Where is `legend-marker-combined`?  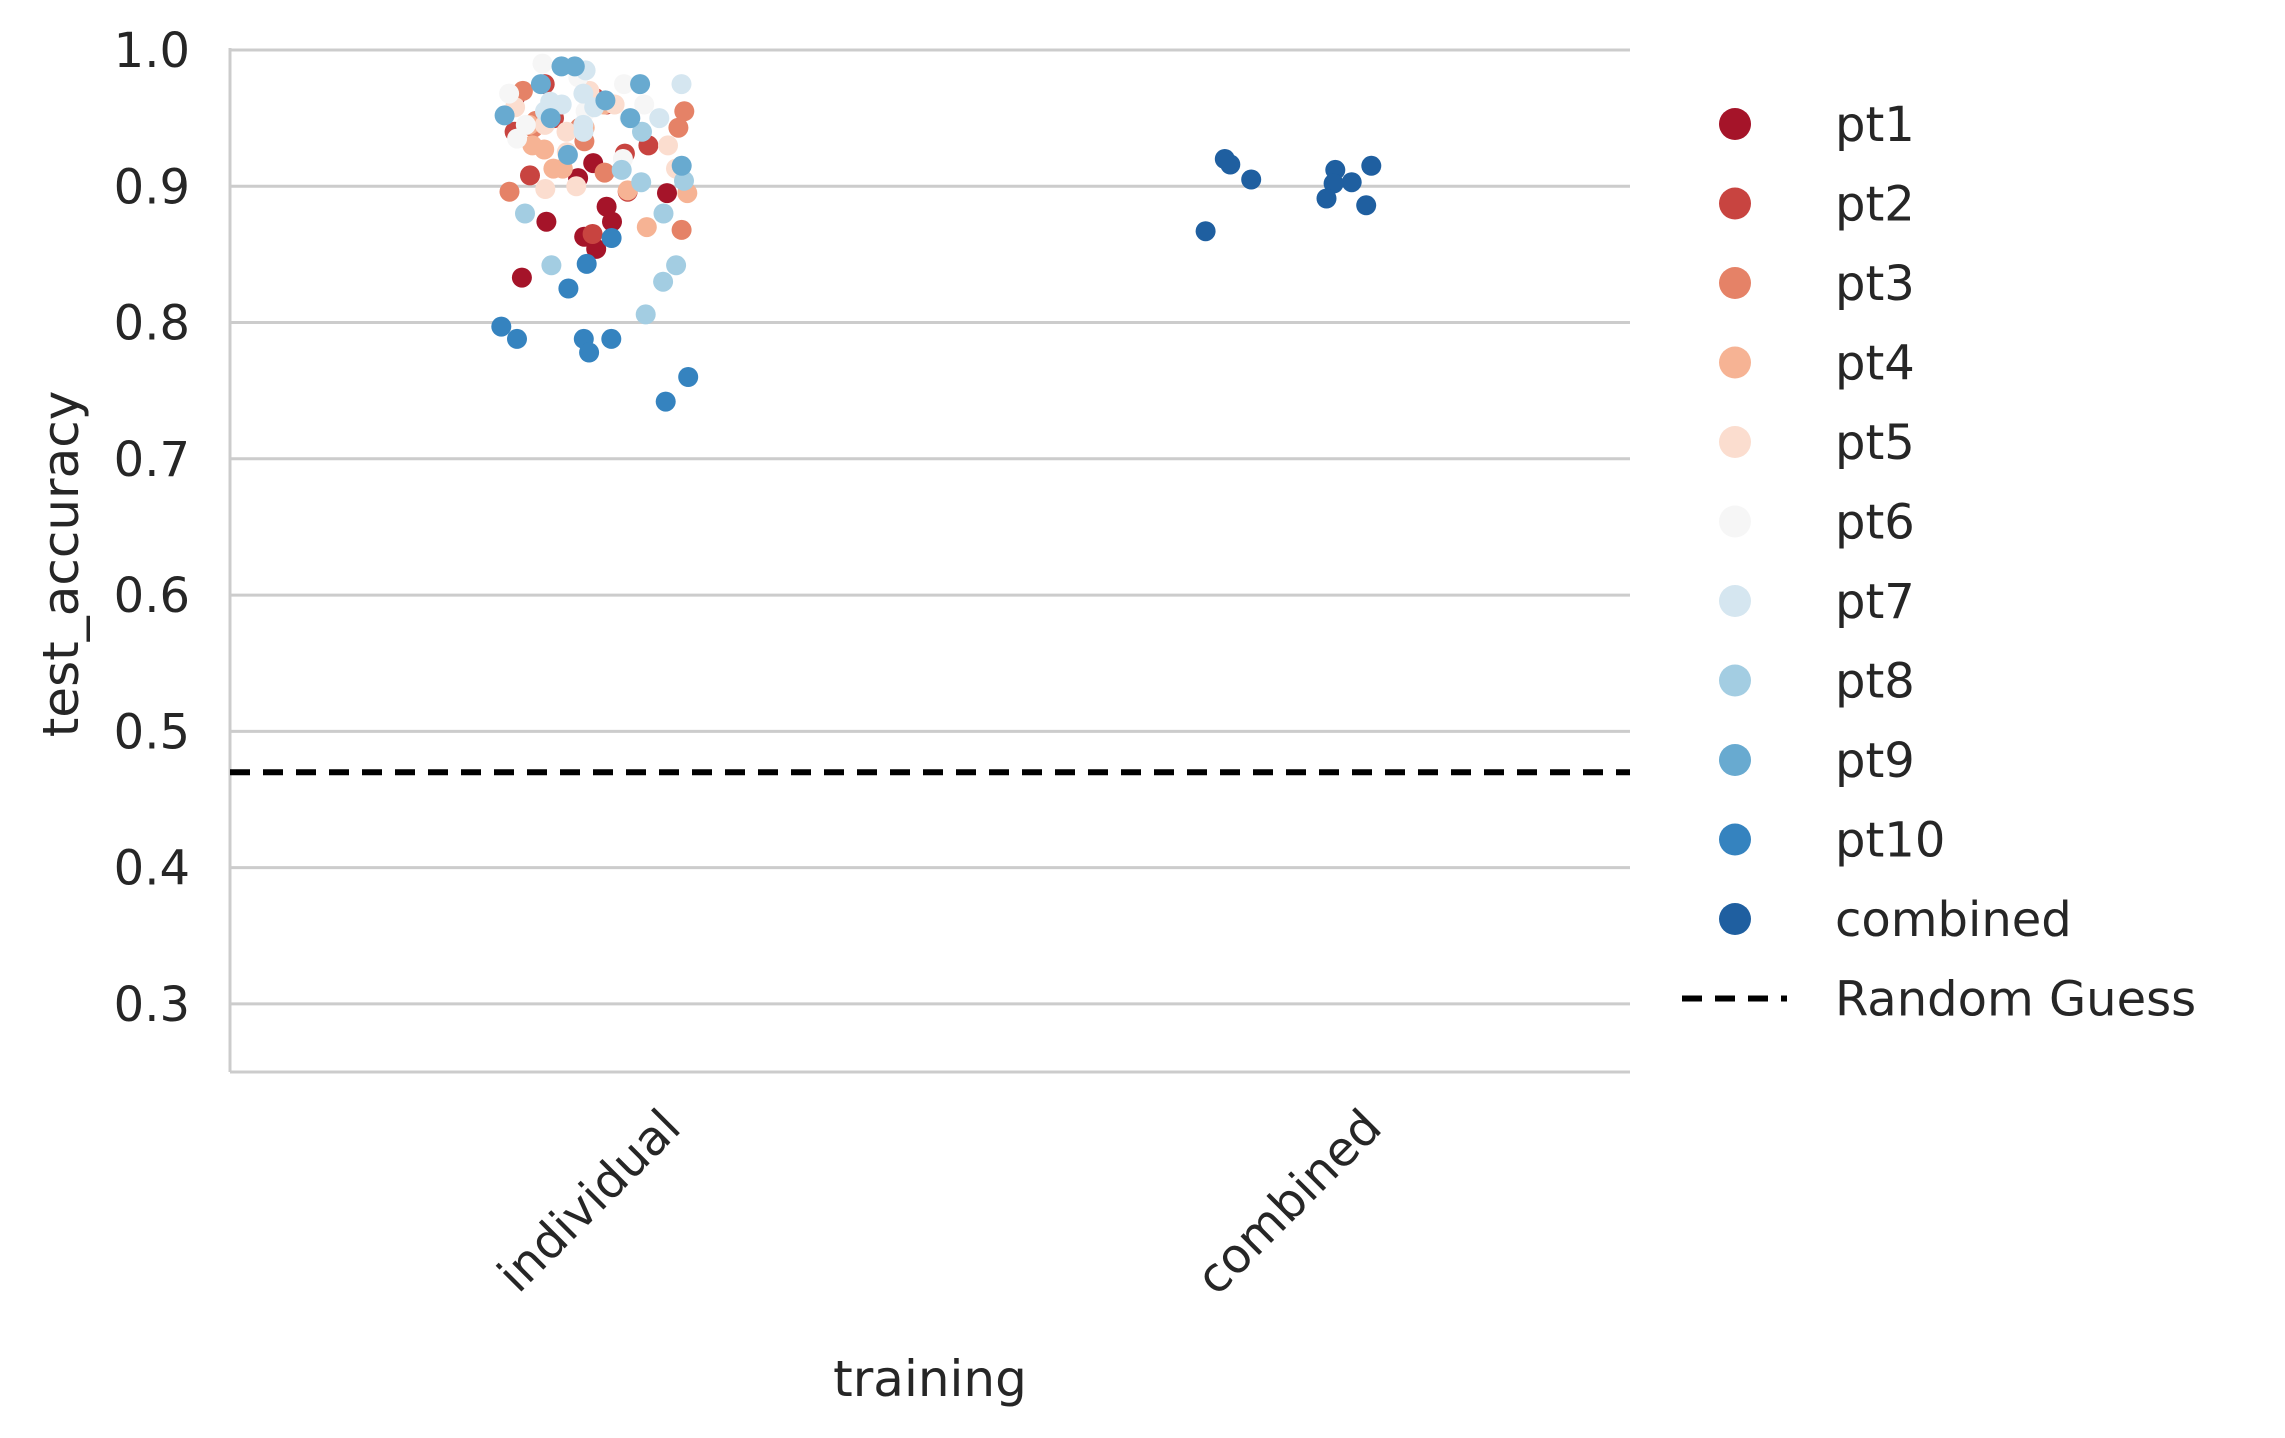
legend-marker-combined is located at coordinates (1735, 919).